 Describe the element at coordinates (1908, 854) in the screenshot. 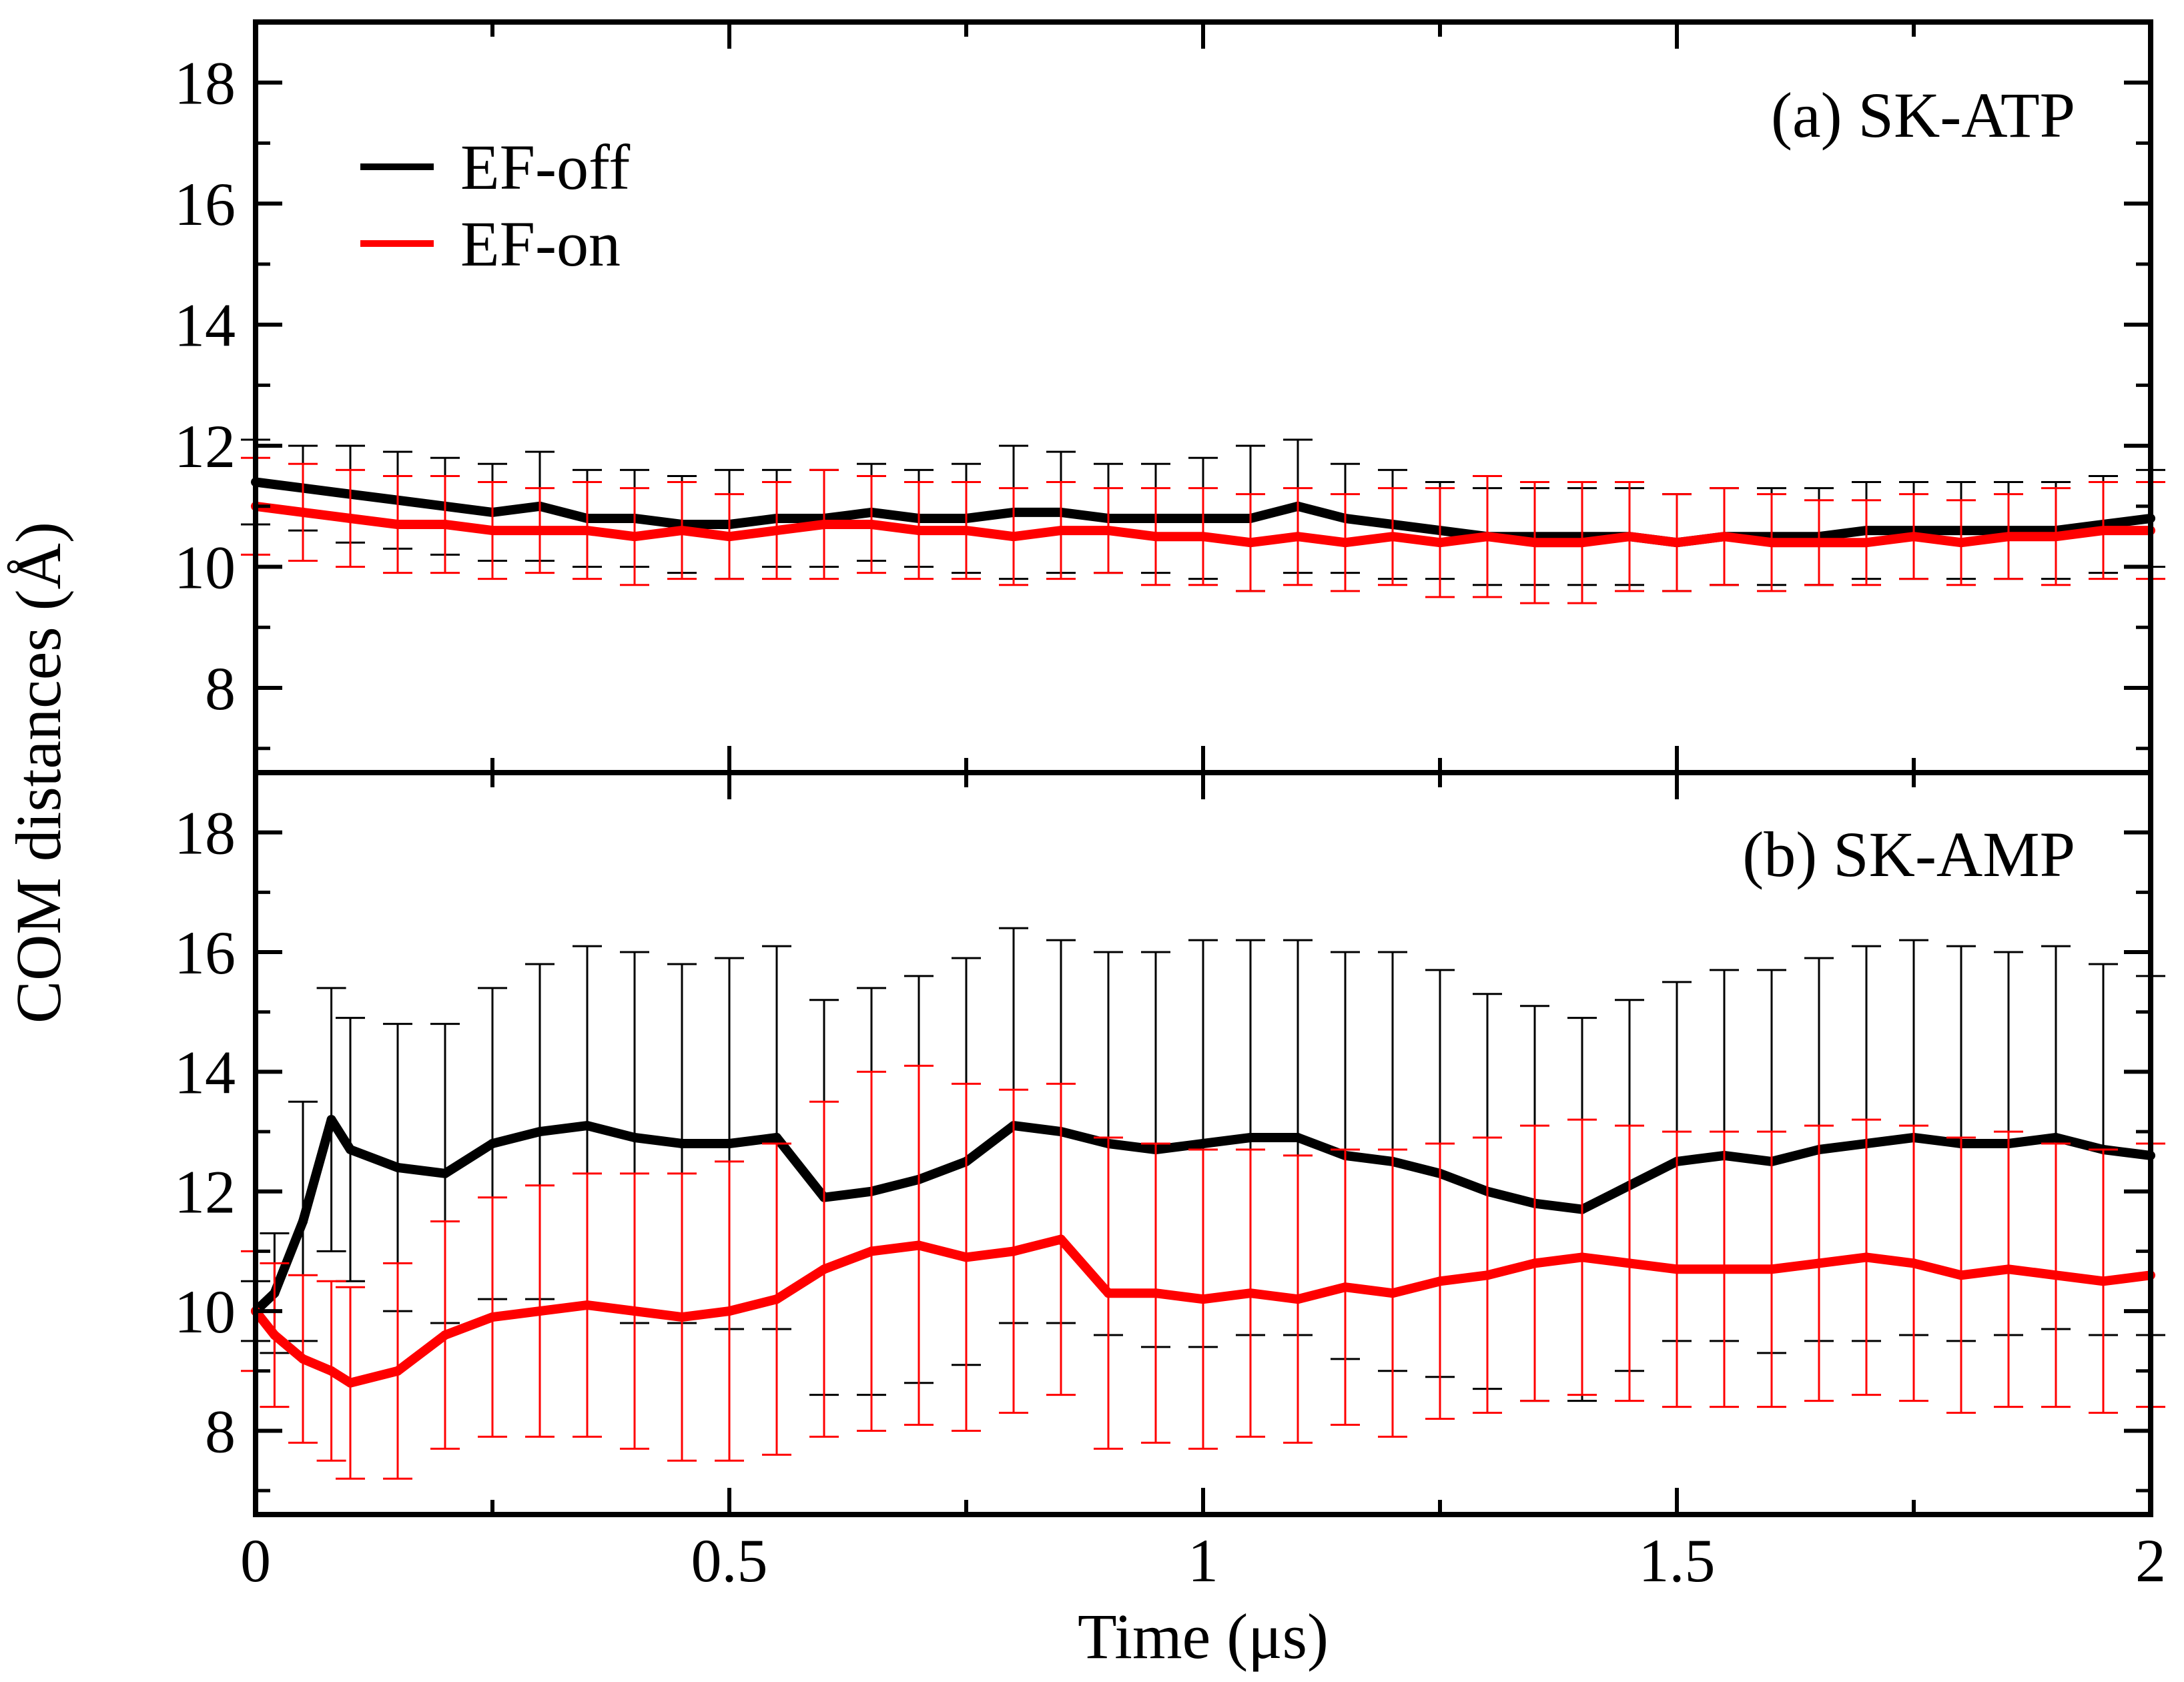

I see `panel-b-label: (b) SK-AMP` at that location.